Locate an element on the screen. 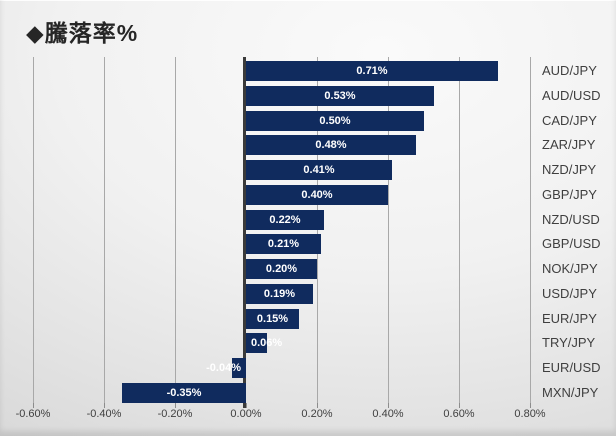 Image resolution: width=616 pixels, height=436 pixels. category-label: NOK/JPY is located at coordinates (570, 268).